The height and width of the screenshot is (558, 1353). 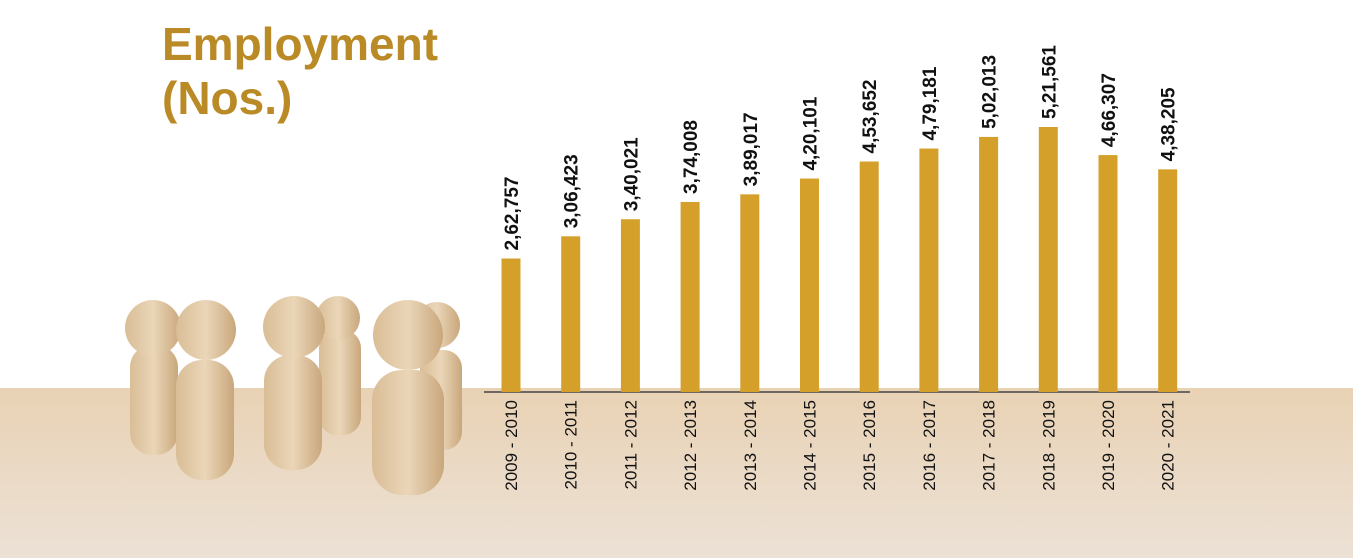 What do you see at coordinates (989, 445) in the screenshot?
I see `x-tick-label: 2017 - 2018` at bounding box center [989, 445].